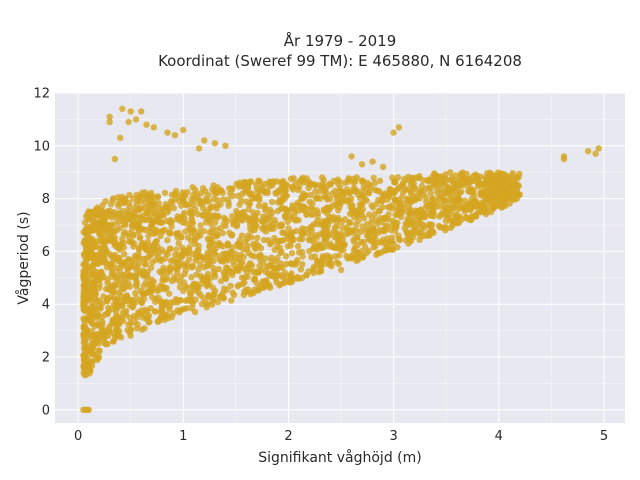  I want to click on chart-title: År 1979 - 2019, so click(340, 40).